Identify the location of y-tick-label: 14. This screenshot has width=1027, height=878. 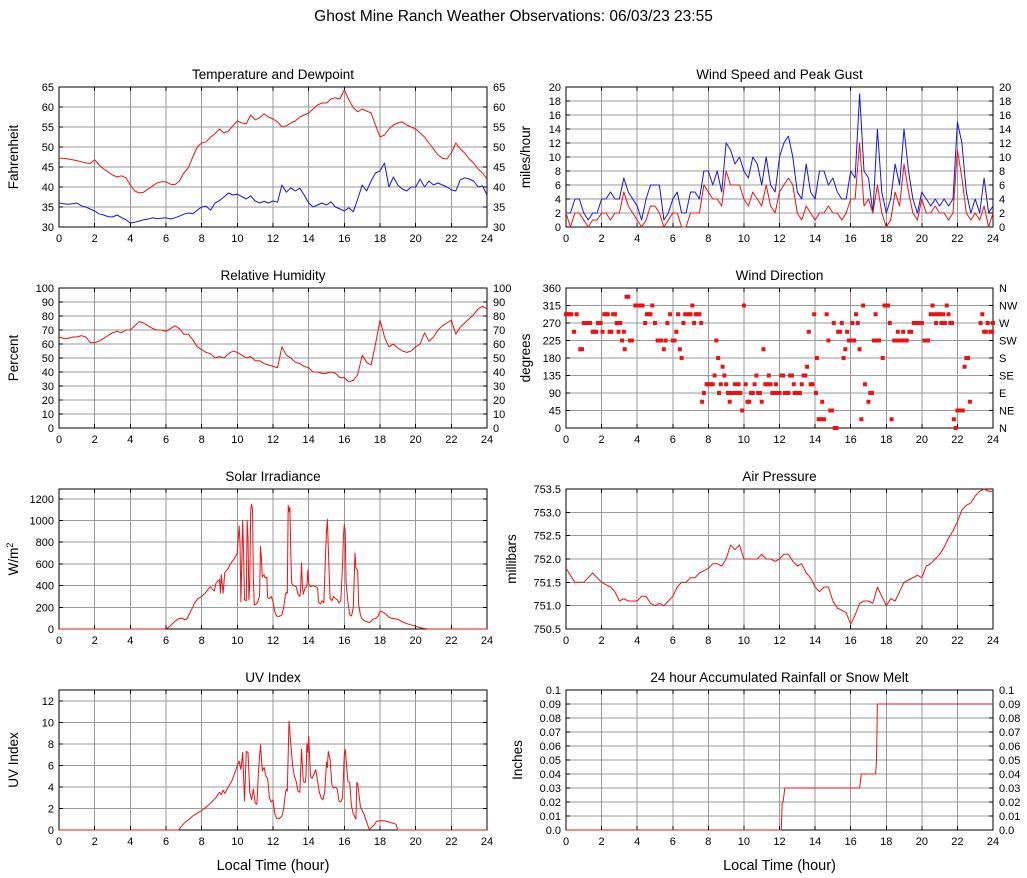
(555, 130).